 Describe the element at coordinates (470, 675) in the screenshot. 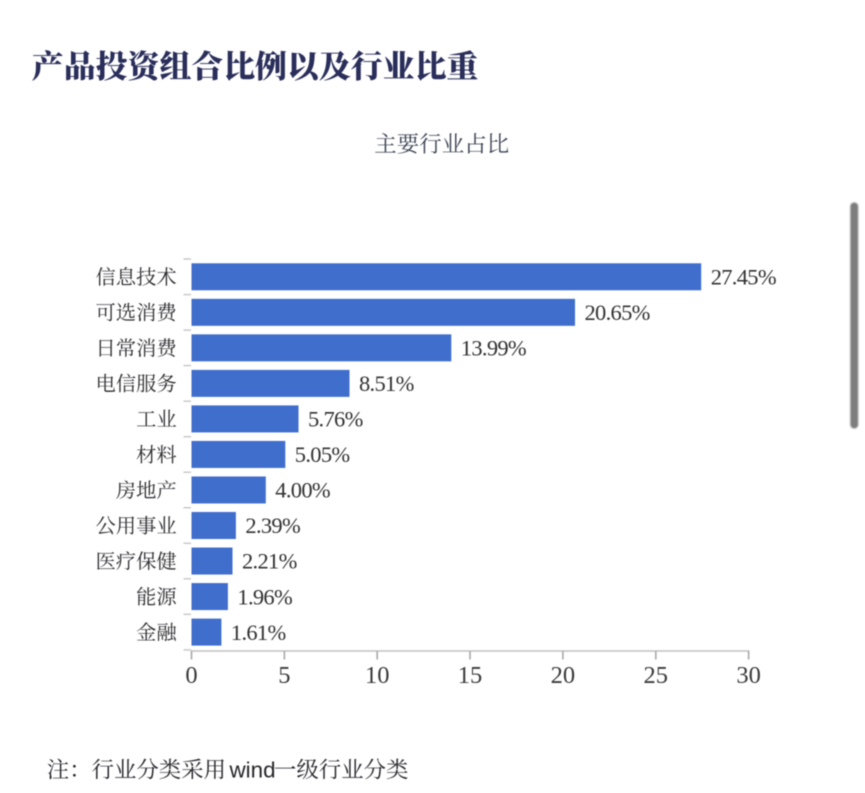

I see `svg-text: 15` at that location.